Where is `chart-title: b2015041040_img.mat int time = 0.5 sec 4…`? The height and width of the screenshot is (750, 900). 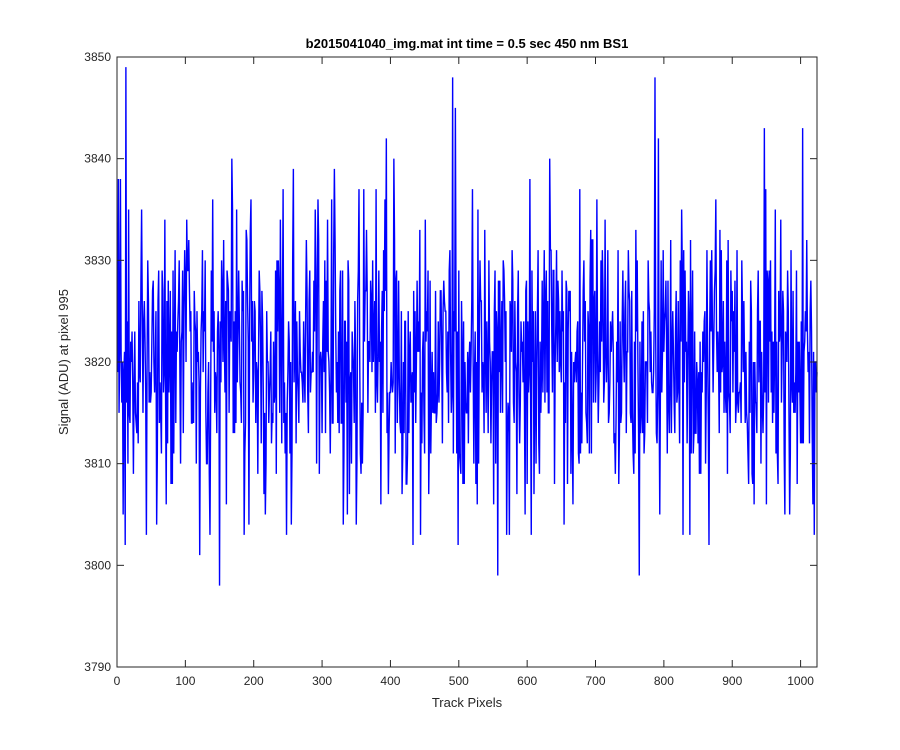 chart-title: b2015041040_img.mat int time = 0.5 sec 4… is located at coordinates (467, 43).